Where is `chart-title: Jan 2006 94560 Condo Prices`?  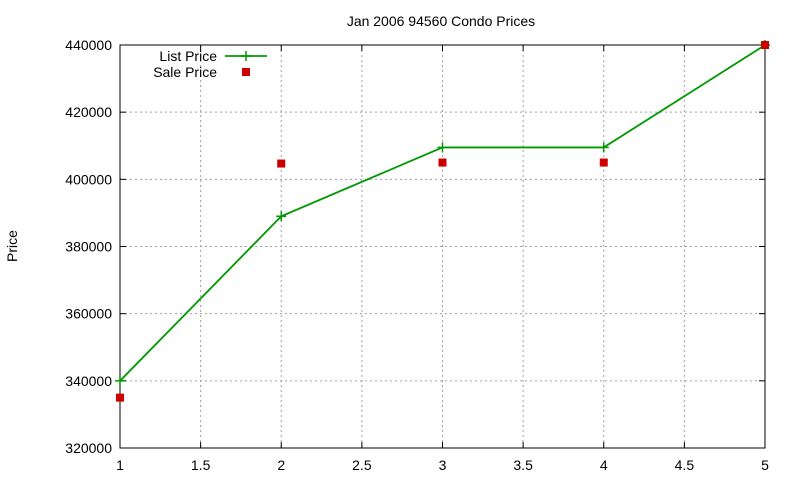
chart-title: Jan 2006 94560 Condo Prices is located at coordinates (441, 21).